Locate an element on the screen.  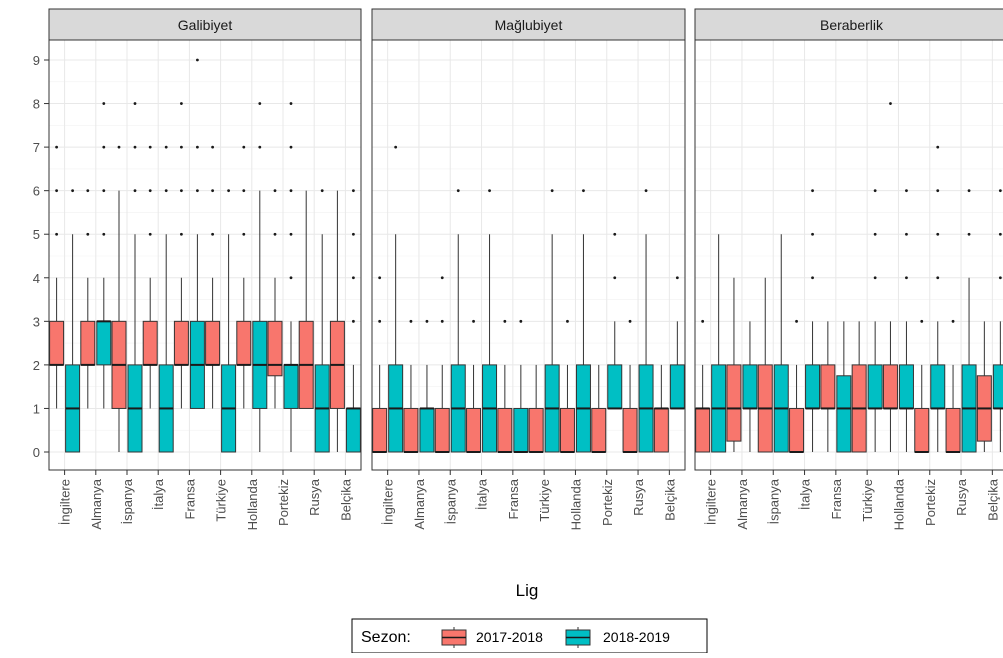
x-tick-label: Almanya is located at coordinates (419, 503).